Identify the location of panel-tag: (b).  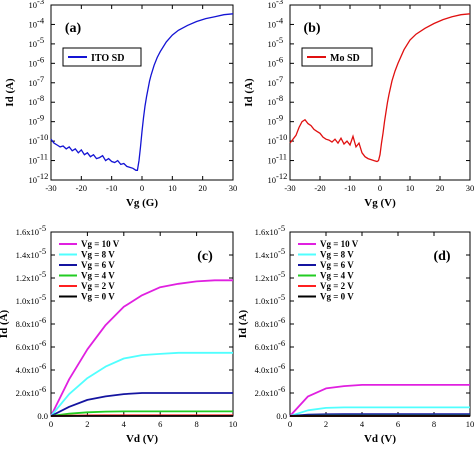
(311, 28).